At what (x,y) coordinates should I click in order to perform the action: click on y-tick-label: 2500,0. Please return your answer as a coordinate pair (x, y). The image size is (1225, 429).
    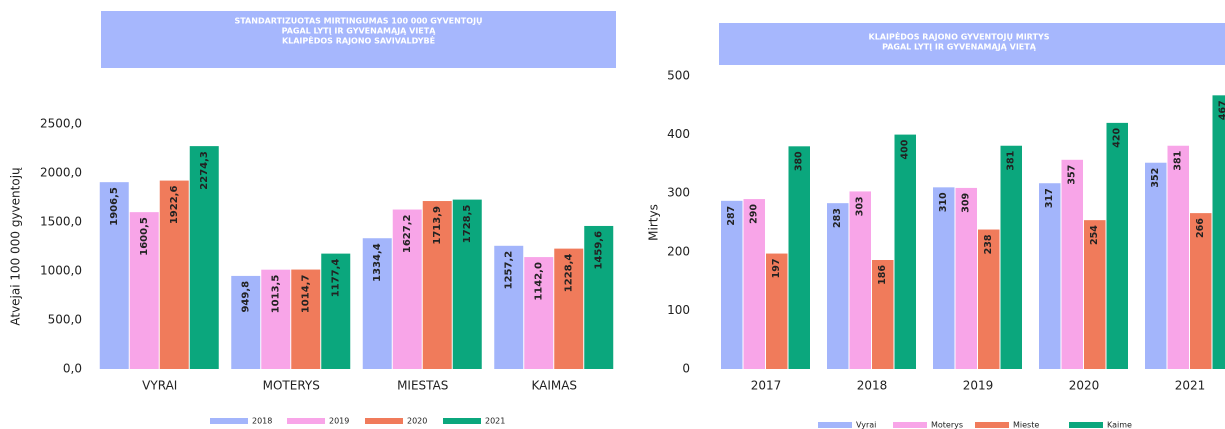
    Looking at the image, I should click on (61, 124).